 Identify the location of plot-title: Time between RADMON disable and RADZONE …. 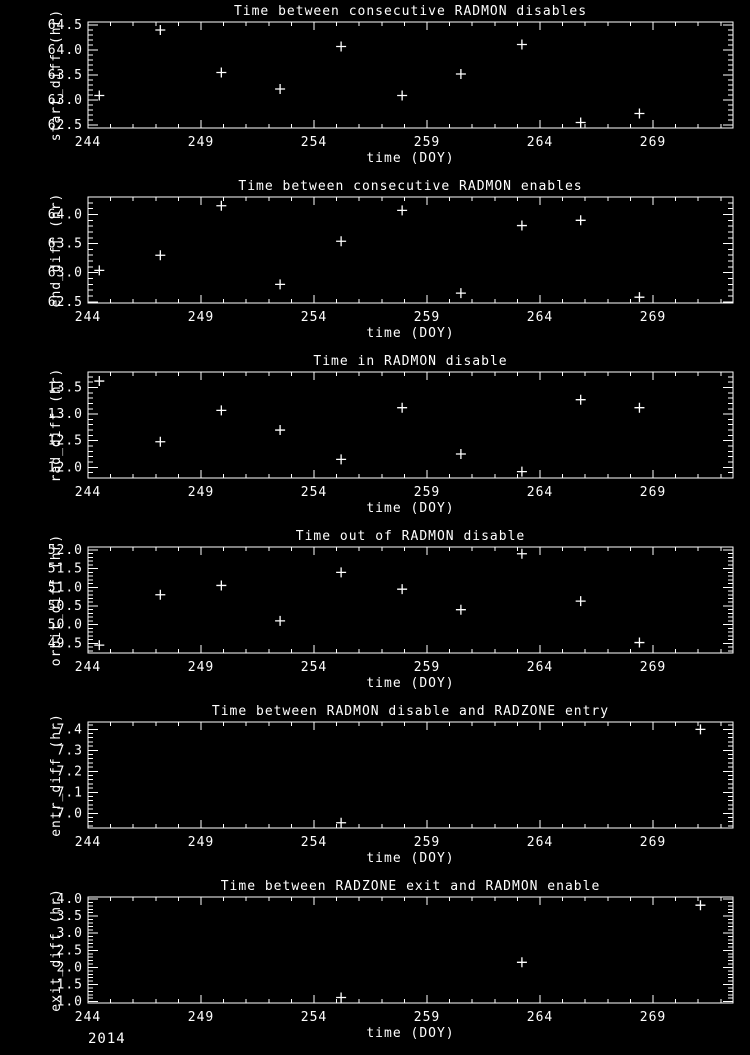
(410, 711).